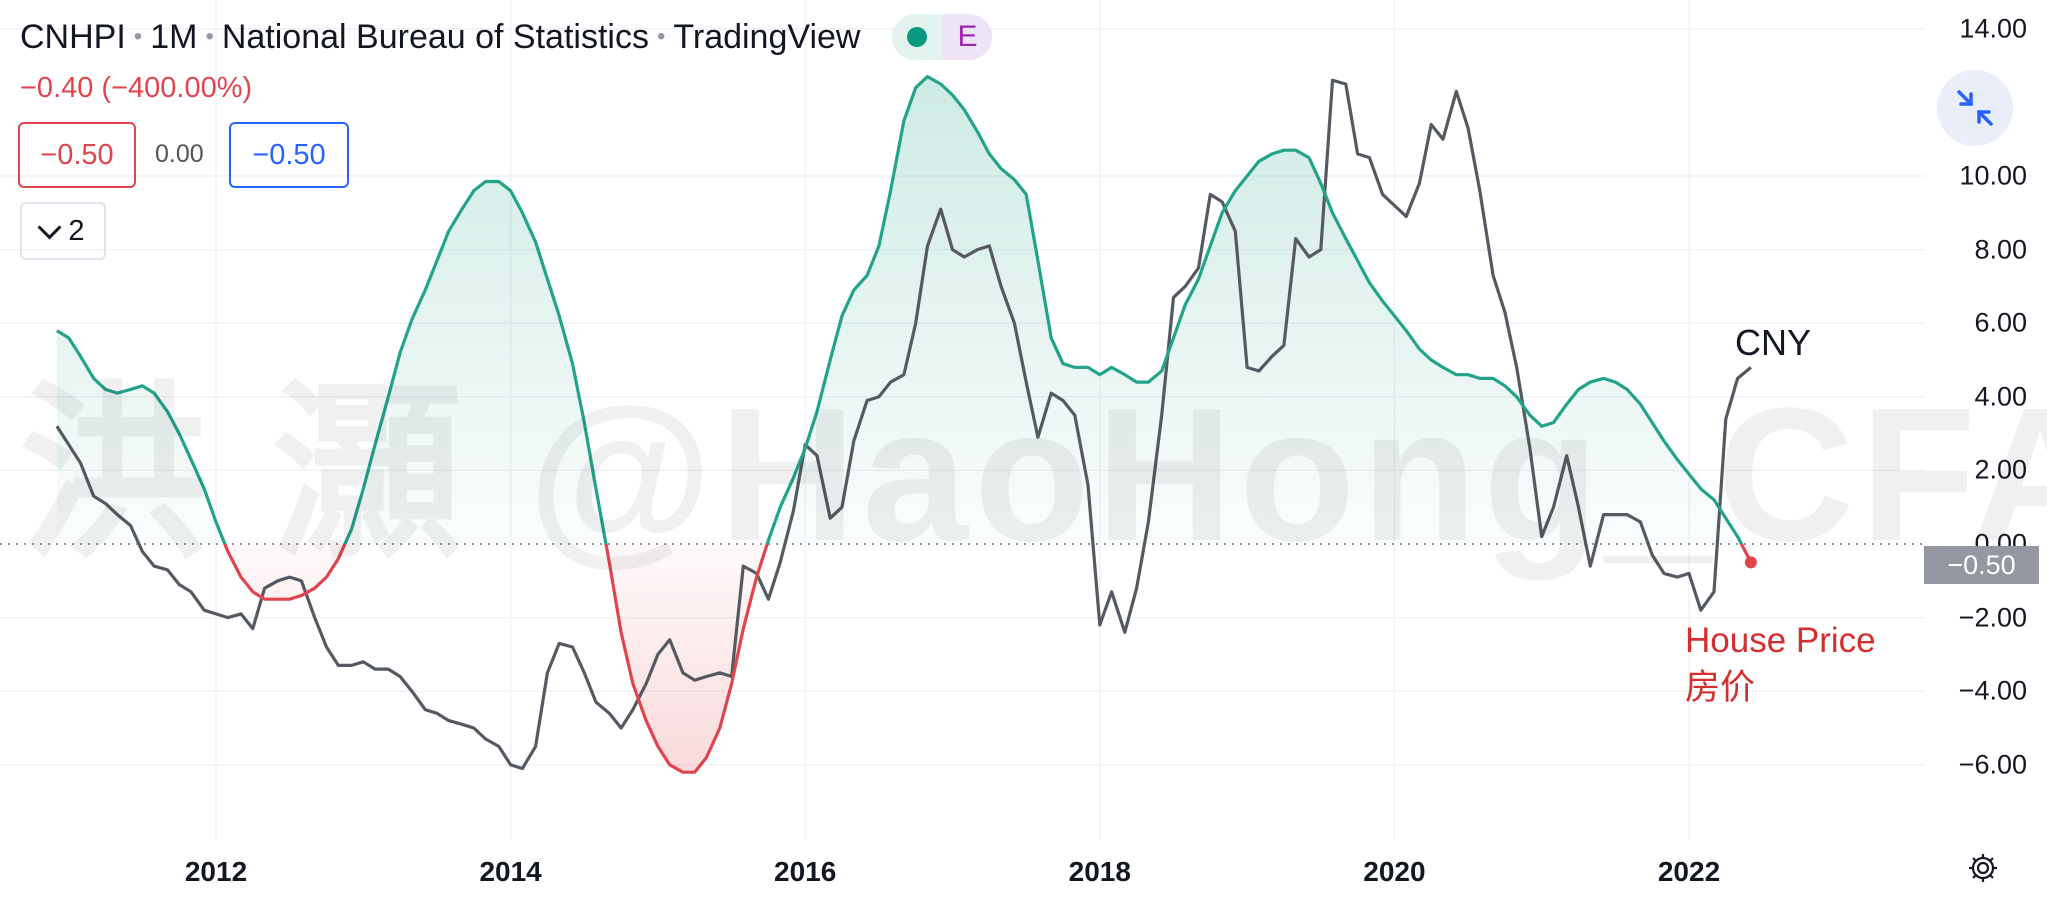 The height and width of the screenshot is (899, 2047). What do you see at coordinates (1720, 687) in the screenshot?
I see `house-price-annotation-cn: 房价` at bounding box center [1720, 687].